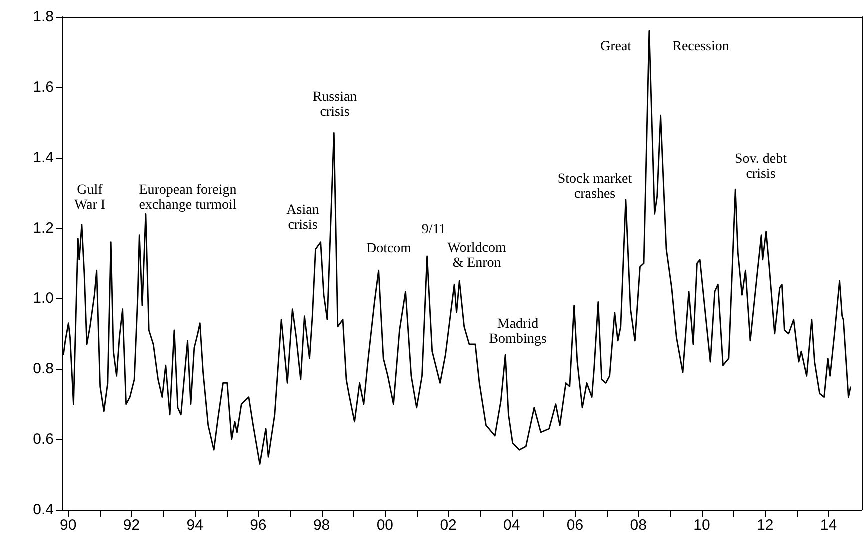 The image size is (867, 549). I want to click on x-tick-label: 10, so click(702, 525).